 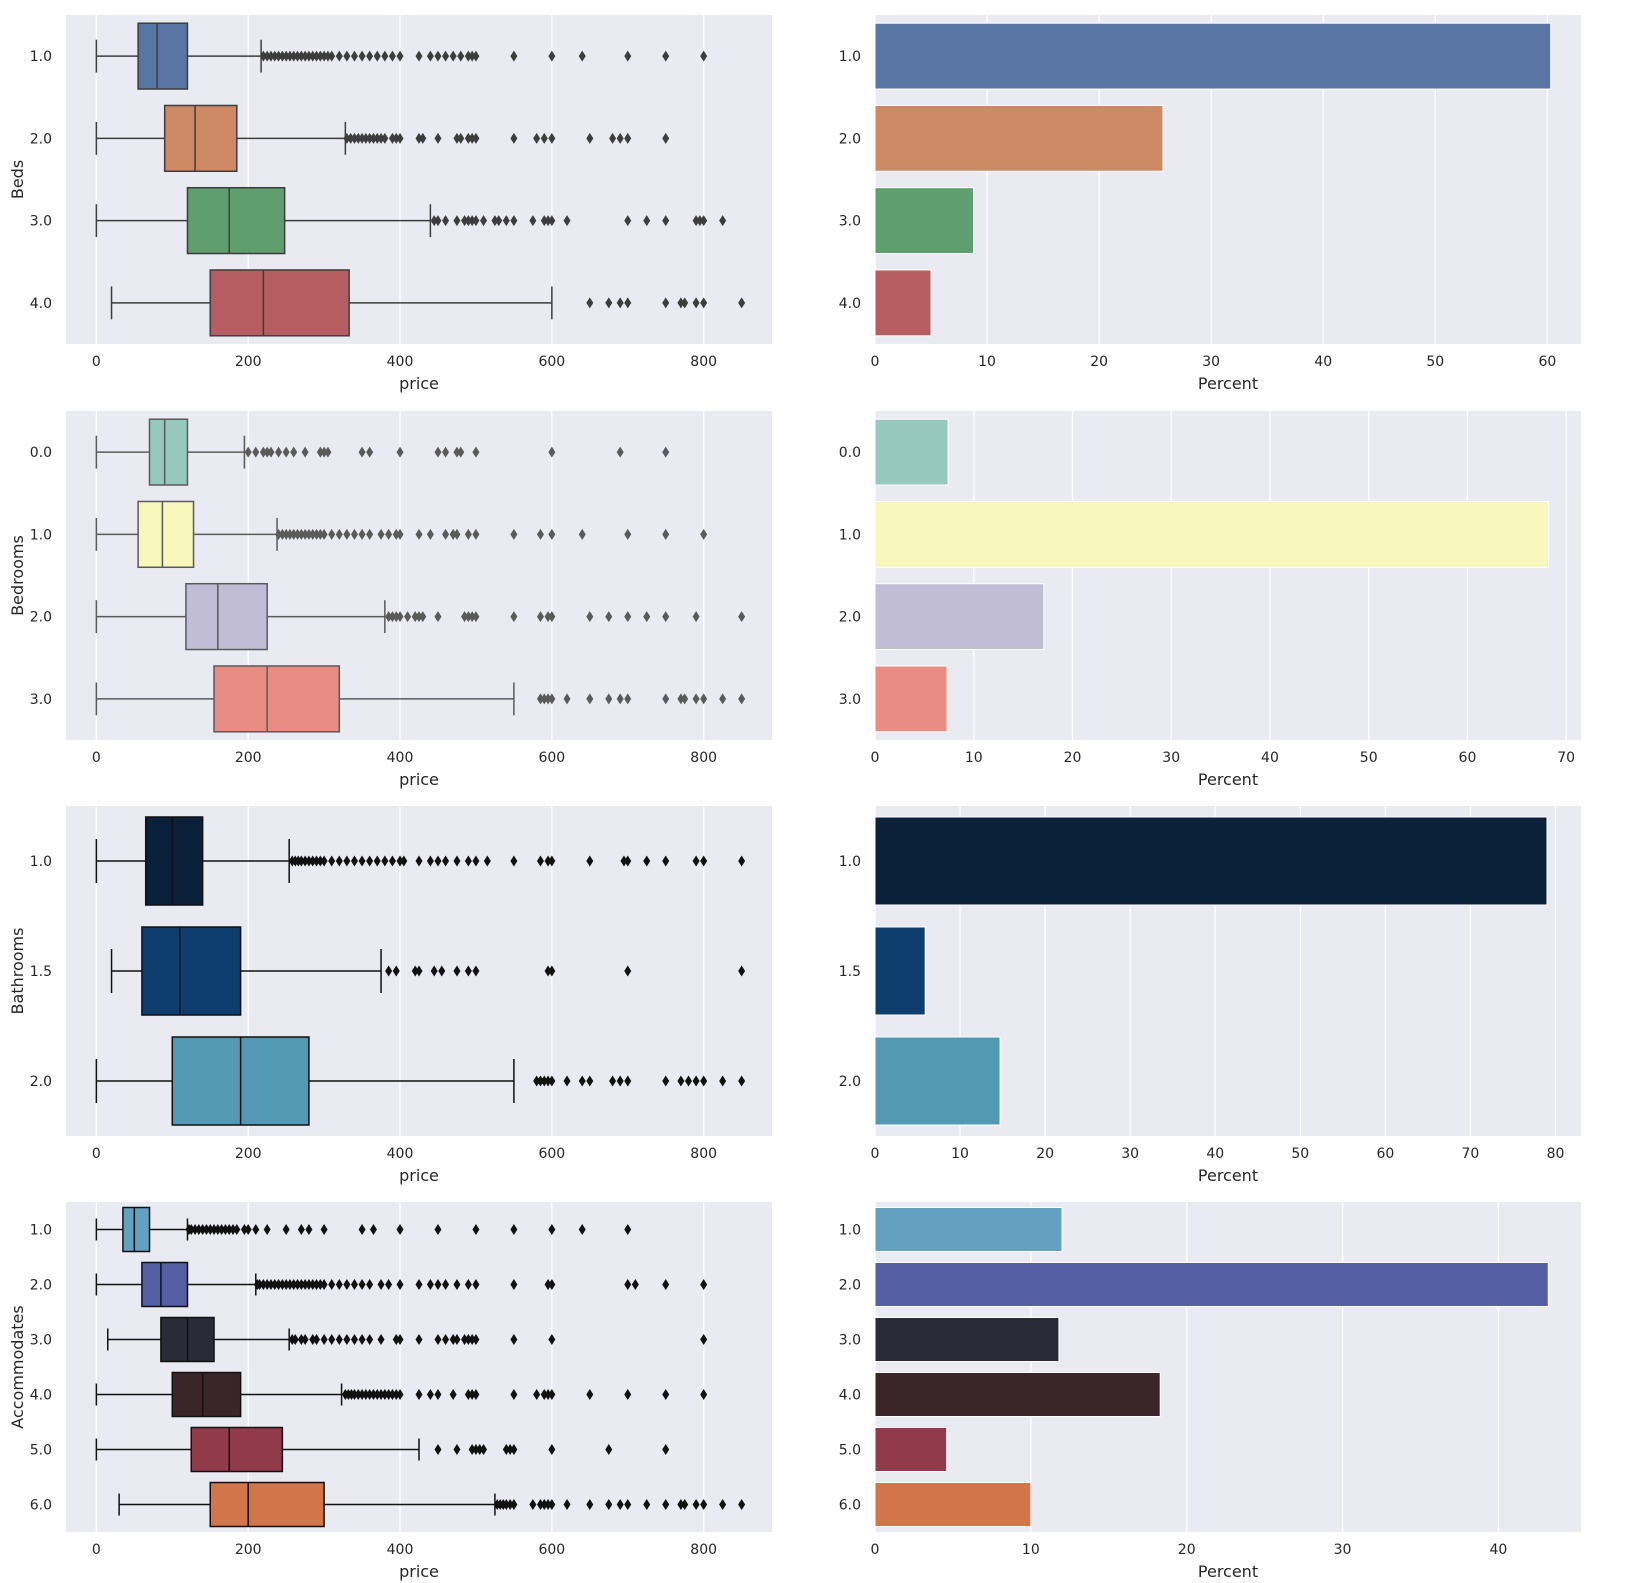 What do you see at coordinates (419, 1367) in the screenshot?
I see `plot-background` at bounding box center [419, 1367].